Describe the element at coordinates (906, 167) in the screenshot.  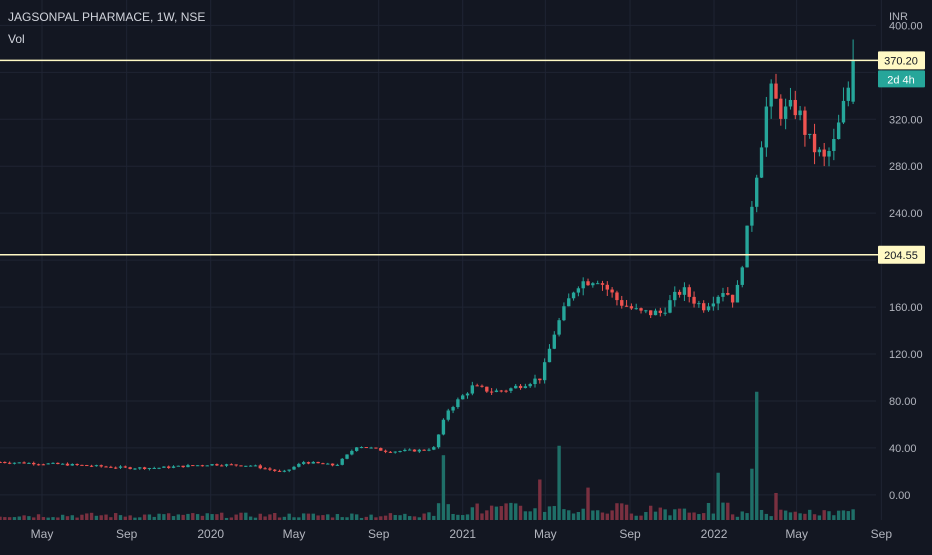
I see `y-tick-label: 280.00` at that location.